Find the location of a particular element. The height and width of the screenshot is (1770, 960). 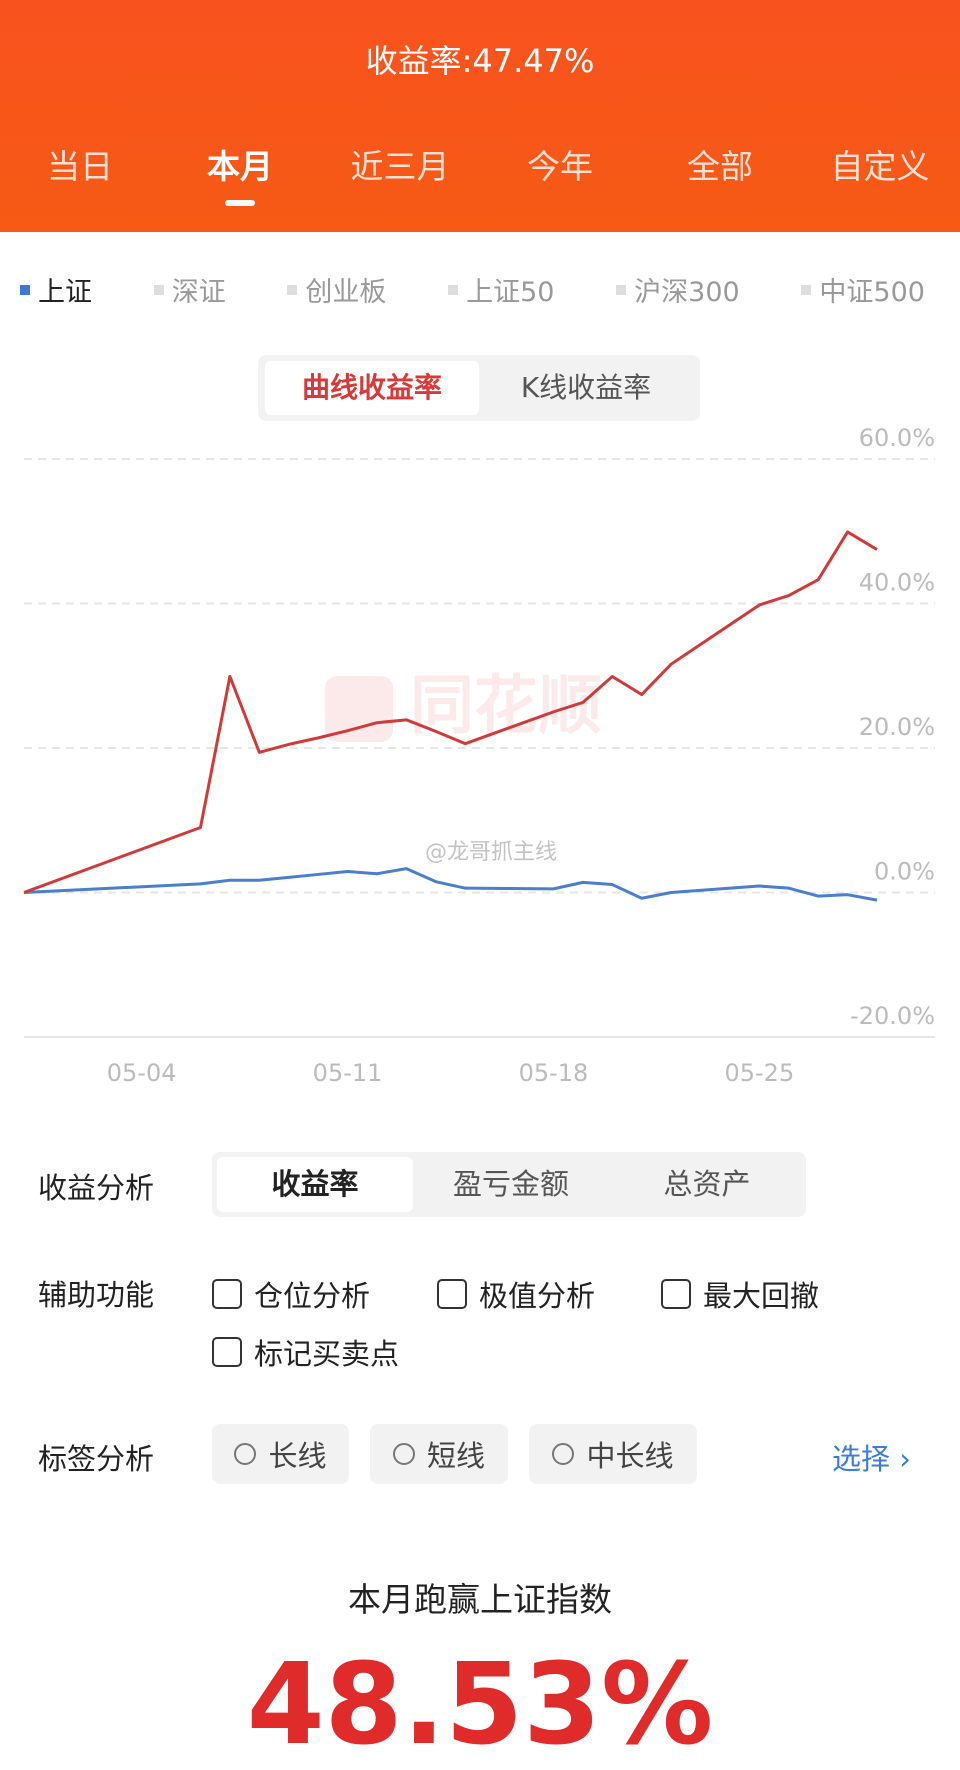

index-tab: 上证 is located at coordinates (56, 289).